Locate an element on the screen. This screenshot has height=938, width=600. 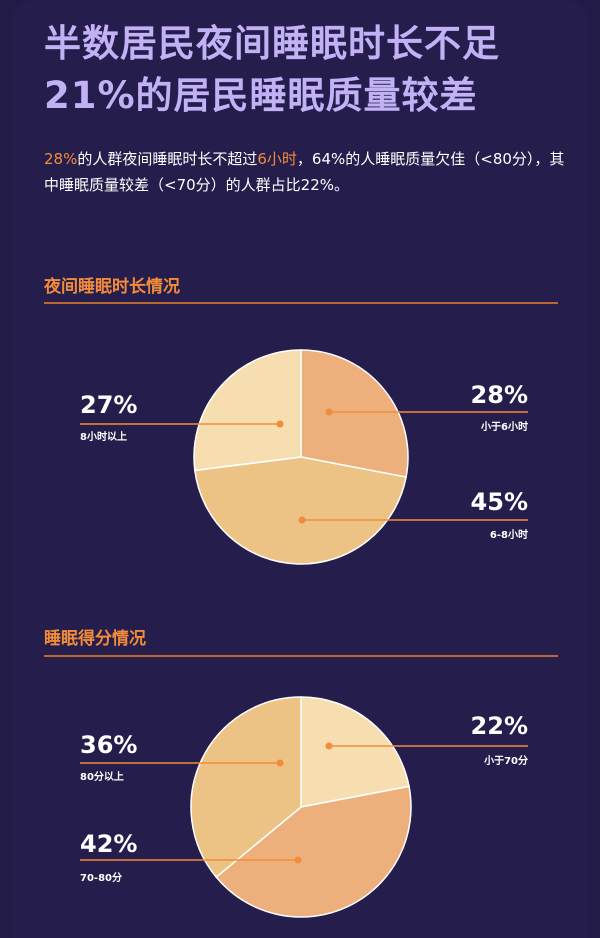
data-label-name-under-70: 小于70分 is located at coordinates (505, 760).